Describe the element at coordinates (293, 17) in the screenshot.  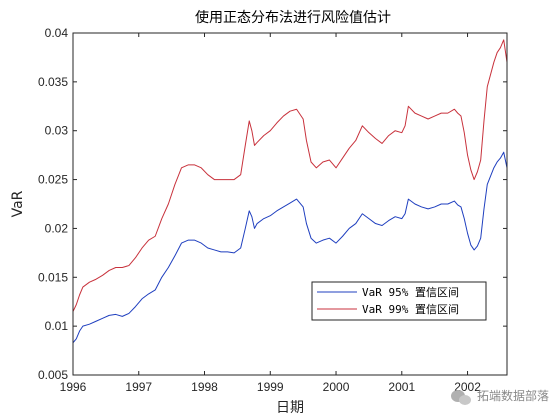
I see `chart-title: 使用正态分布法进行风险值估计` at that location.